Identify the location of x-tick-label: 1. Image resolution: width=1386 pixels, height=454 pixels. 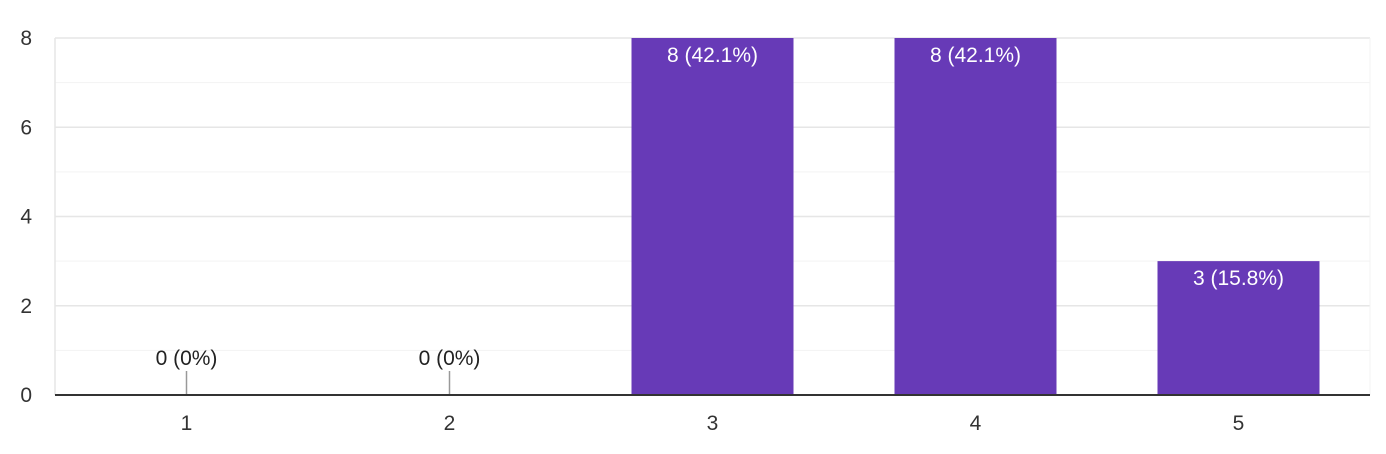
(187, 423).